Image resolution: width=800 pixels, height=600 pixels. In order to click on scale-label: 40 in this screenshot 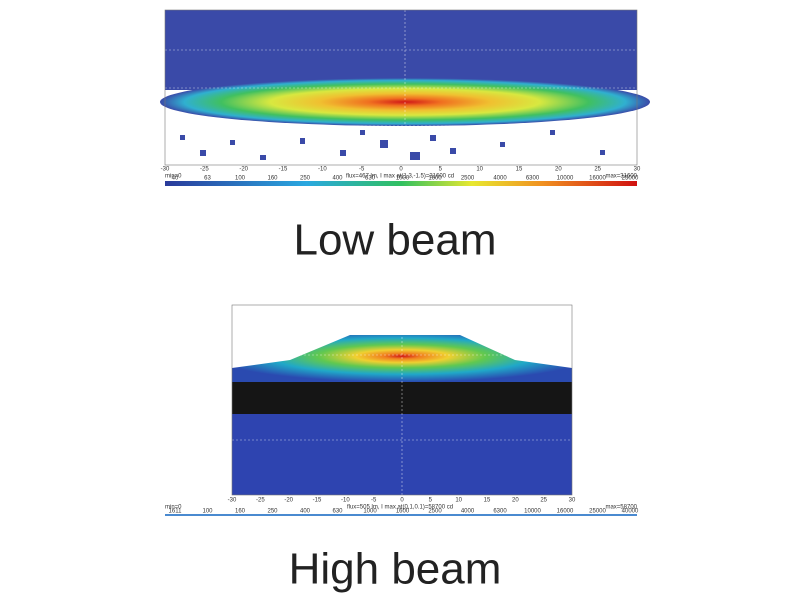, I will do `click(175, 179)`.